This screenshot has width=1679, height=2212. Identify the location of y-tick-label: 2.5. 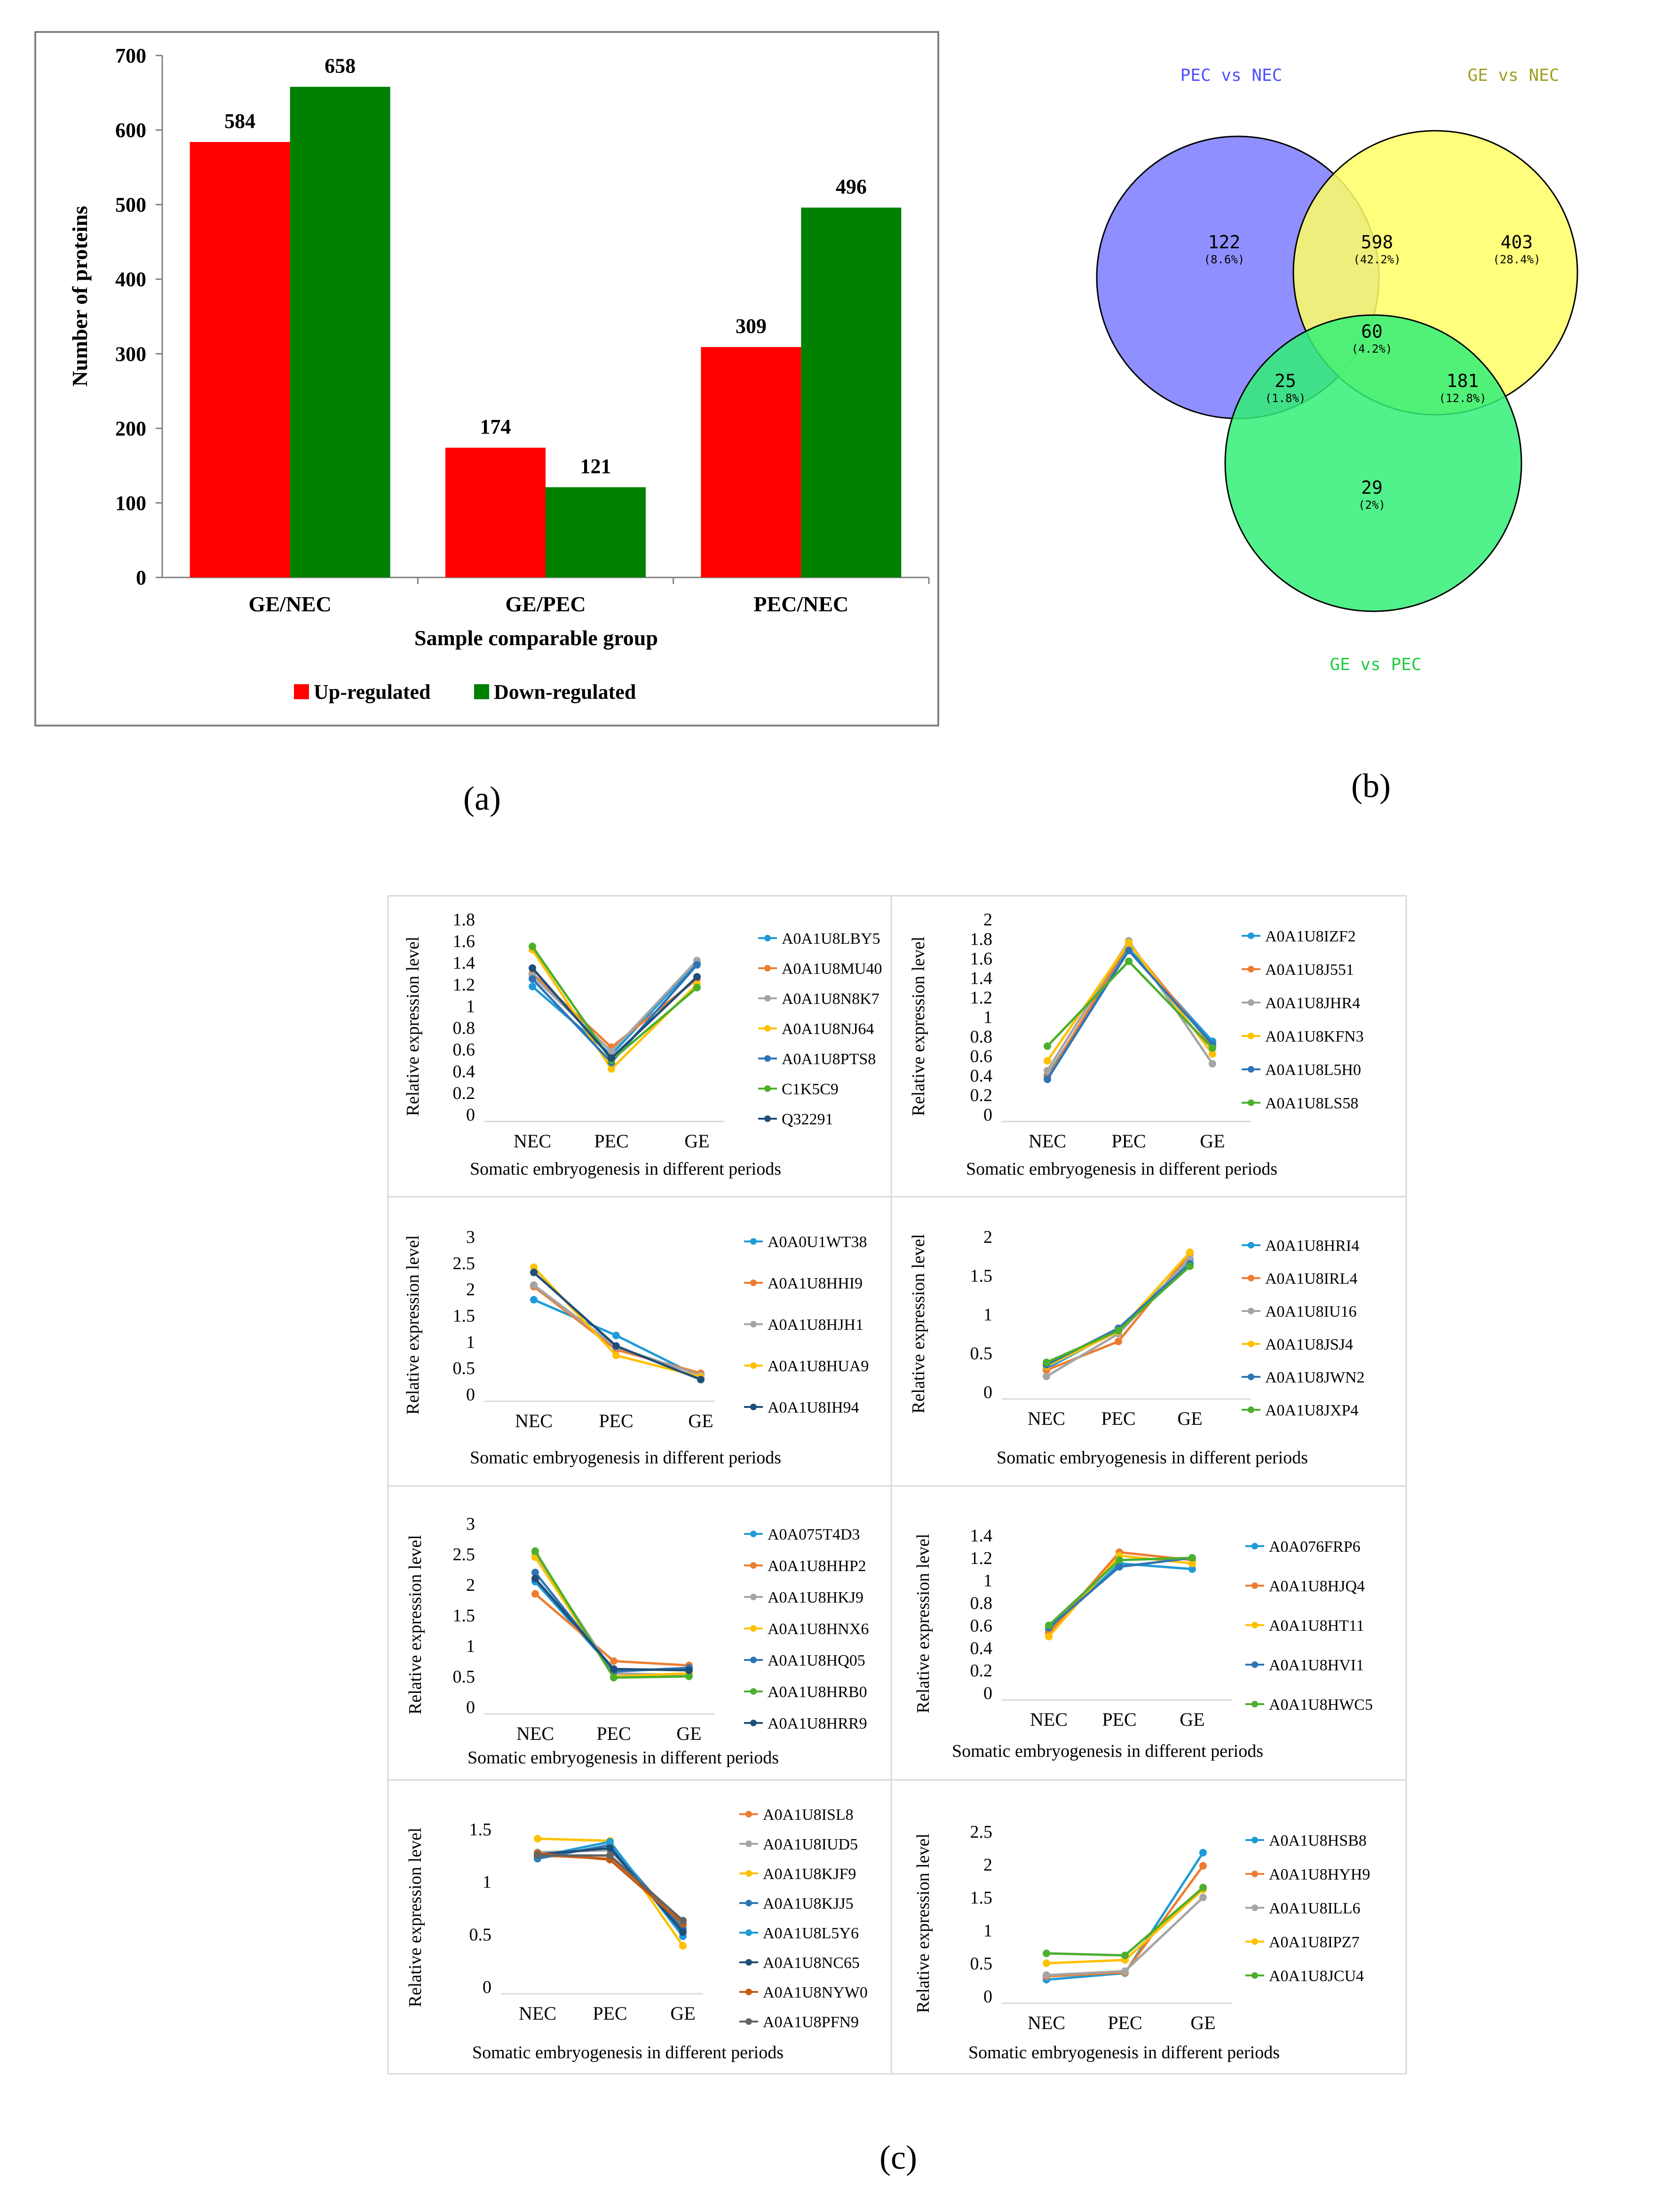
(464, 1554).